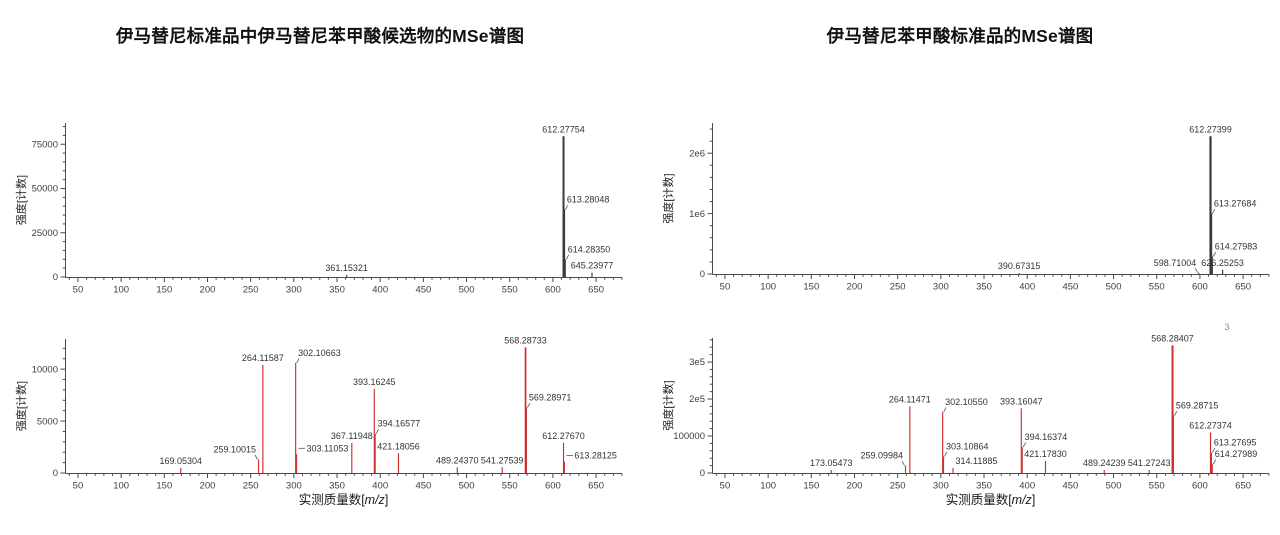 Image resolution: width=1280 pixels, height=535 pixels. I want to click on x-tick-label: 550, so click(1157, 287).